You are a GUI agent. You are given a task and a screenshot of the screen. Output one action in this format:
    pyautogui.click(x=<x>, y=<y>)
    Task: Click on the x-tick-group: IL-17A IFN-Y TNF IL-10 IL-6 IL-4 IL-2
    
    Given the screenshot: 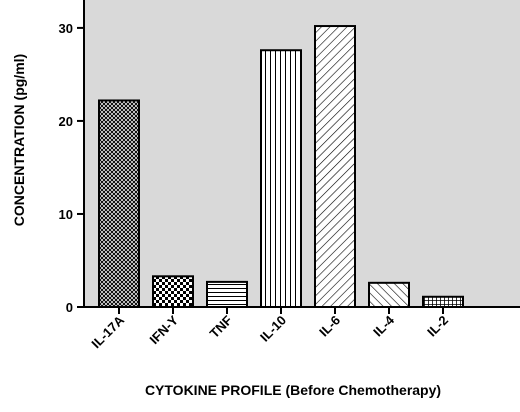 What is the action you would take?
    pyautogui.click(x=269, y=329)
    